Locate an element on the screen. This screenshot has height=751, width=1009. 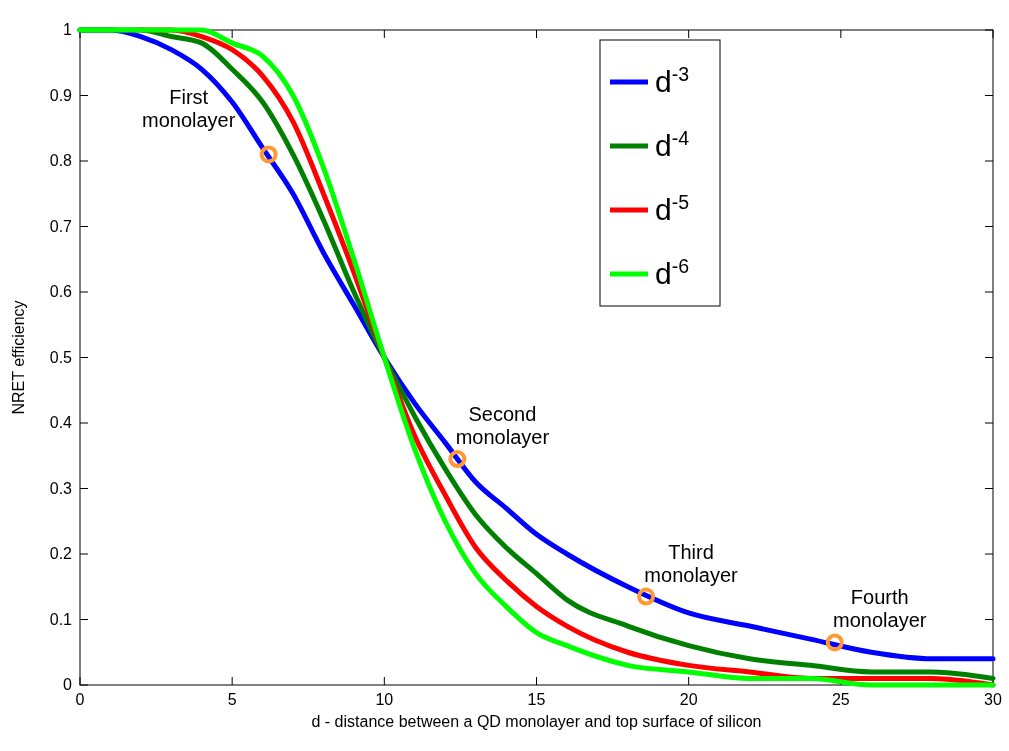
y-tick-label: 0.8 is located at coordinates (61, 160).